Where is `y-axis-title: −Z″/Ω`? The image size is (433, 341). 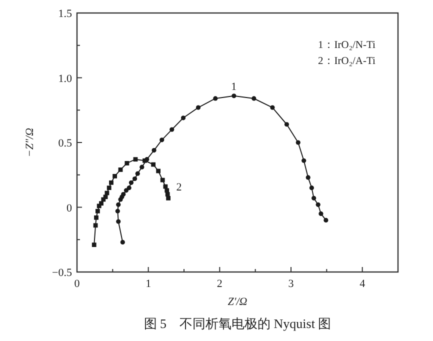
y-axis-title: −Z″/Ω is located at coordinates (30, 143).